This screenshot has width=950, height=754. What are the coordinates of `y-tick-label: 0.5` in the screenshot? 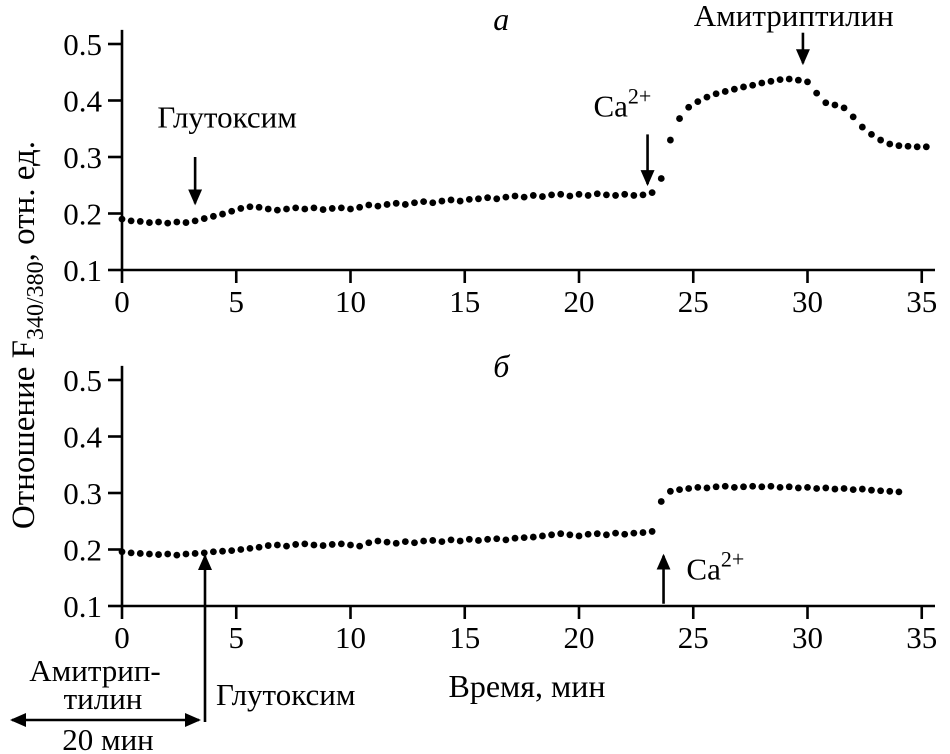 It's located at (82, 380).